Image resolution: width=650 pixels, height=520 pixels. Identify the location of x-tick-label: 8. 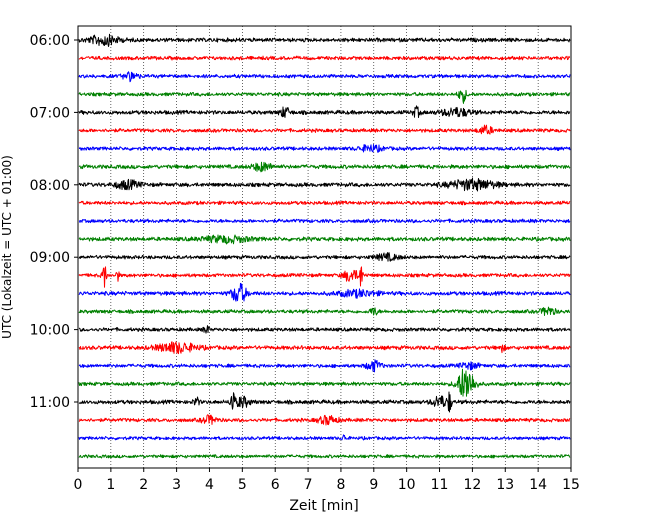
(340, 485).